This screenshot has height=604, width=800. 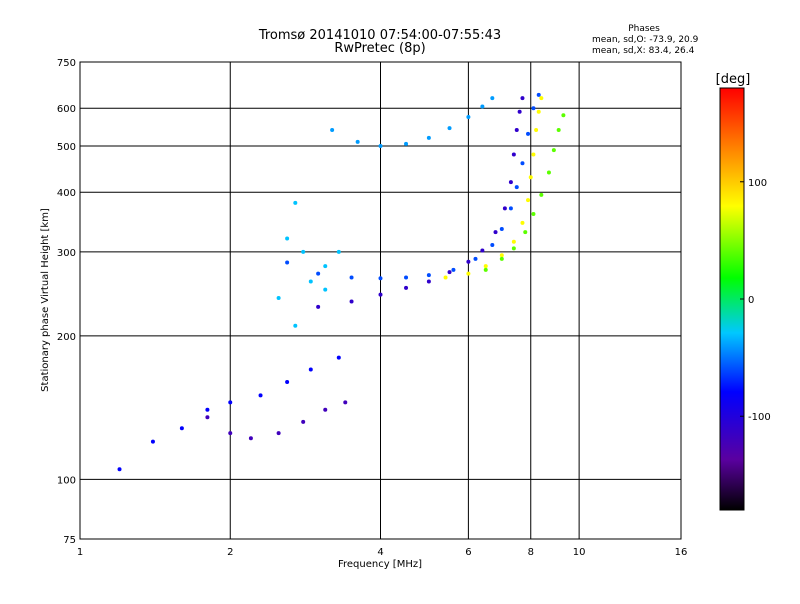 What do you see at coordinates (681, 552) in the screenshot?
I see `x-tick-label: 16` at bounding box center [681, 552].